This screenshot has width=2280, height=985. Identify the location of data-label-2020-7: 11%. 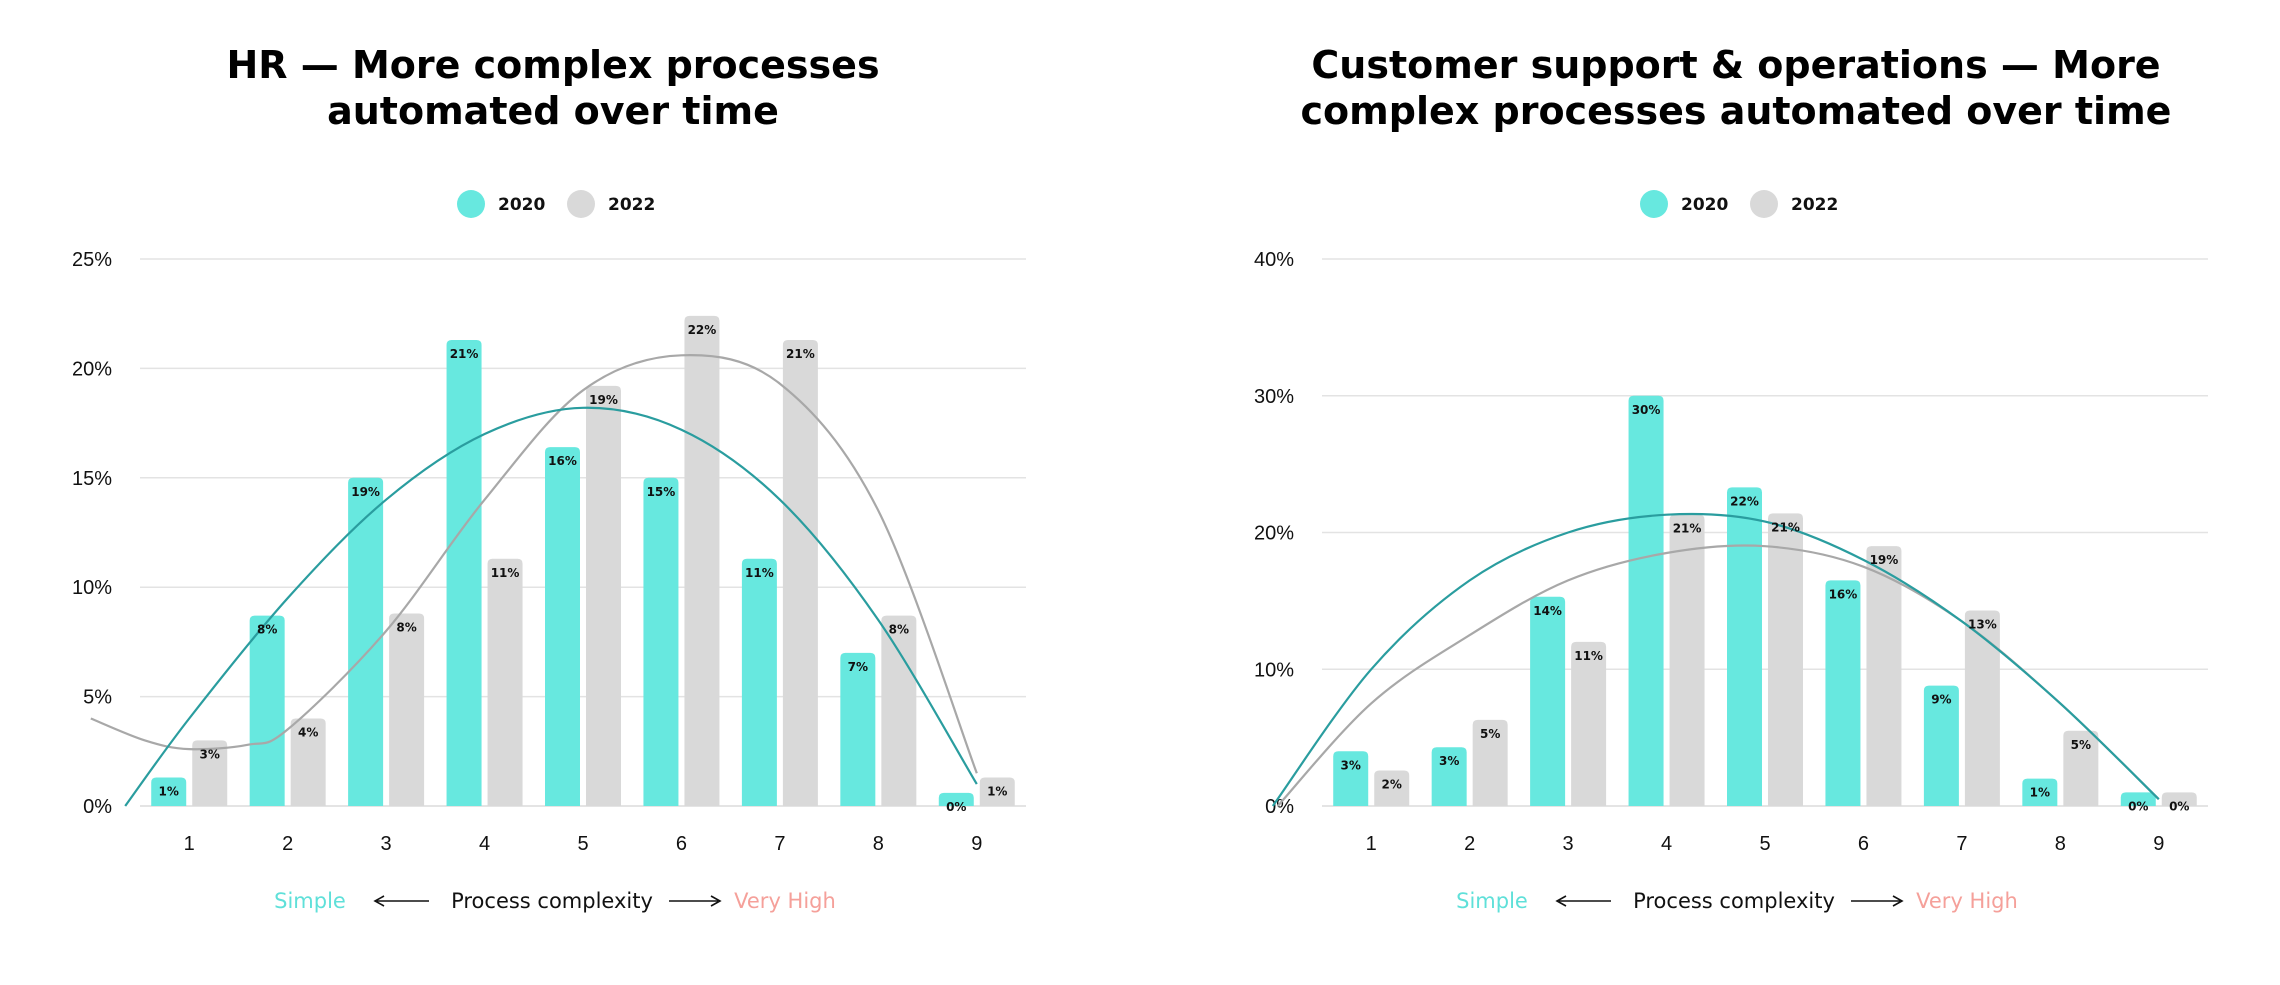
(759, 573).